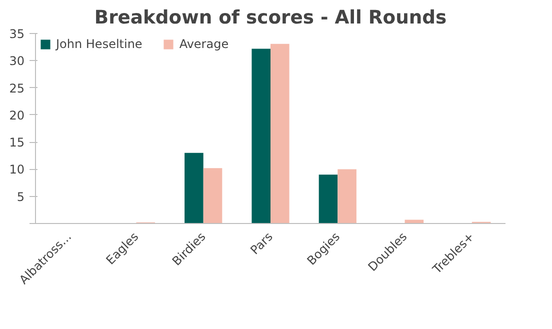 The width and height of the screenshot is (552, 329). I want to click on y-tick-label: 25, so click(17, 88).